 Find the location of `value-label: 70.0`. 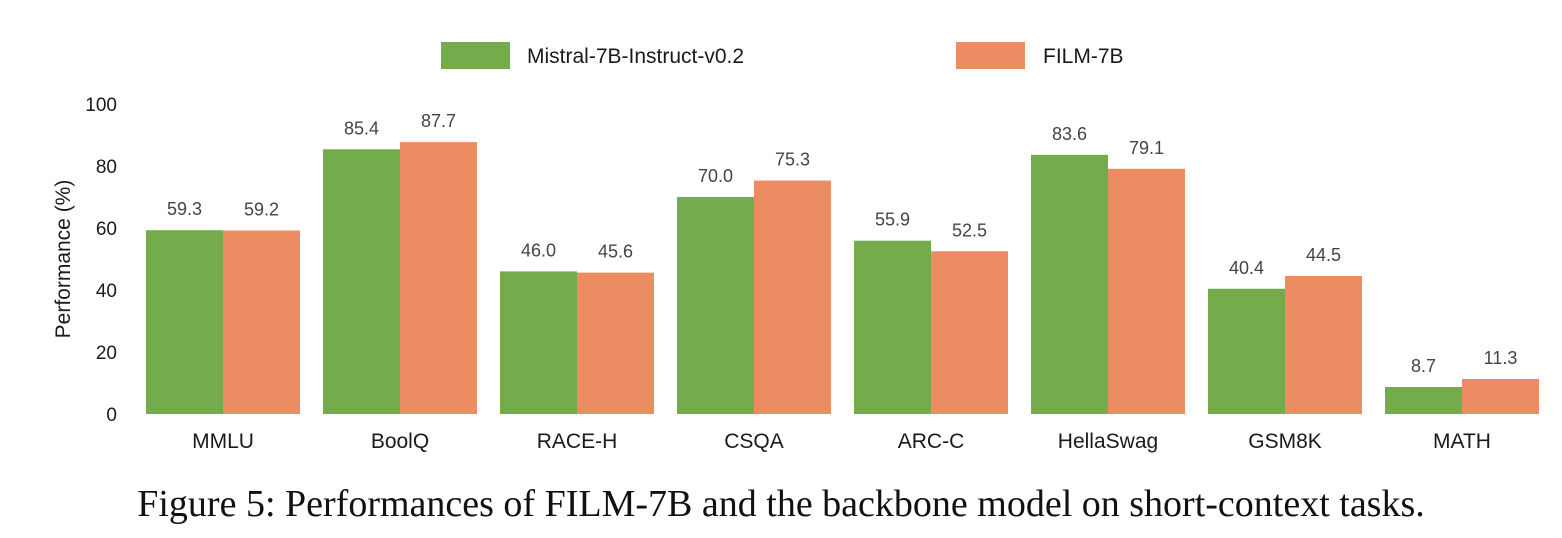

value-label: 70.0 is located at coordinates (715, 176).